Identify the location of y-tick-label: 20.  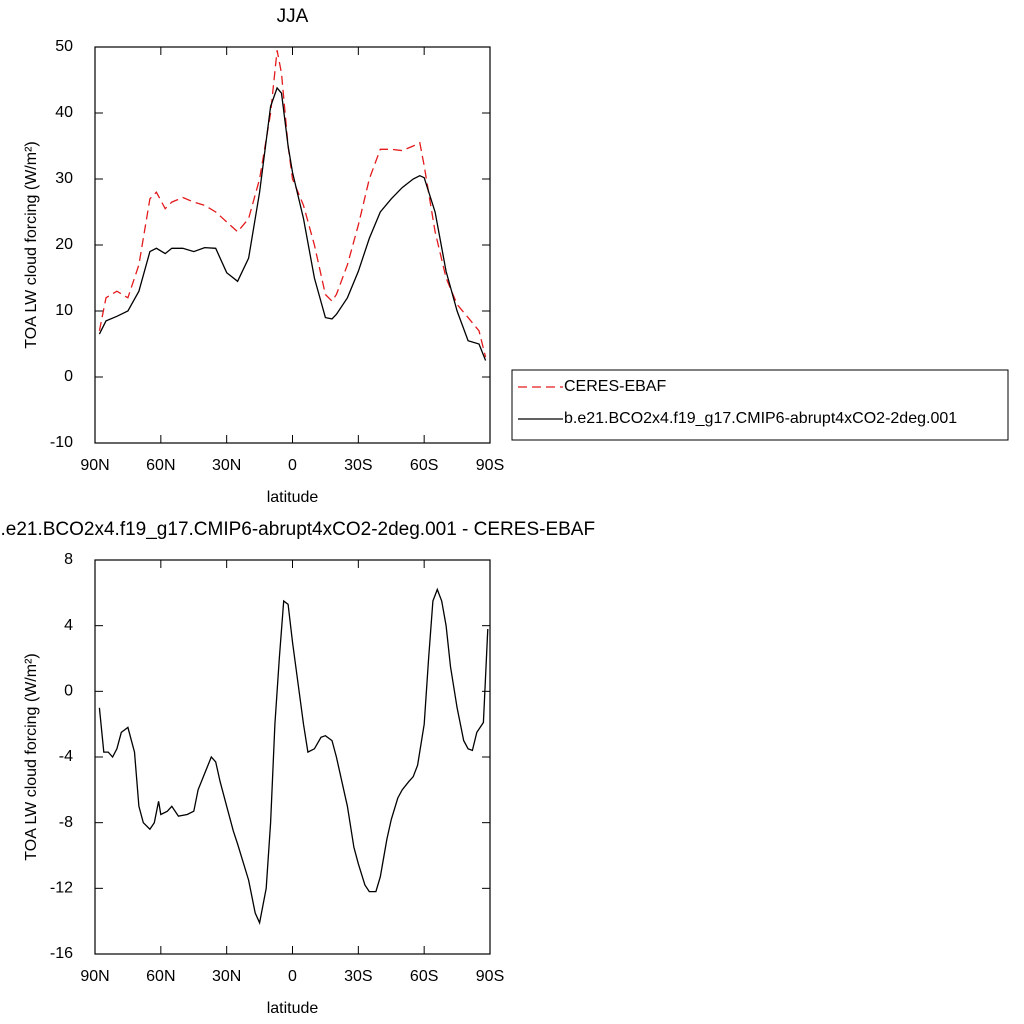
(64, 244).